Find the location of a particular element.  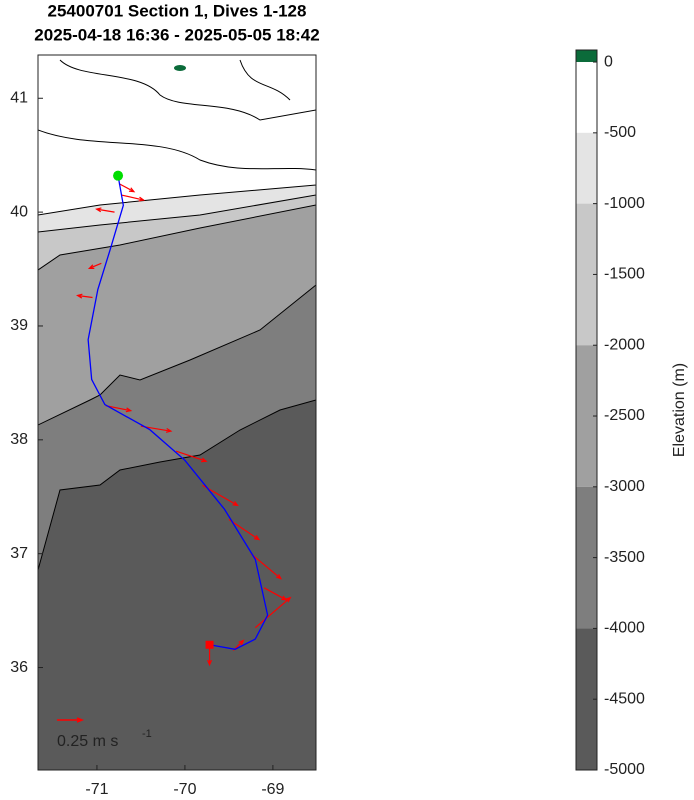

colorbar-tick-label: -3500 is located at coordinates (624, 557).